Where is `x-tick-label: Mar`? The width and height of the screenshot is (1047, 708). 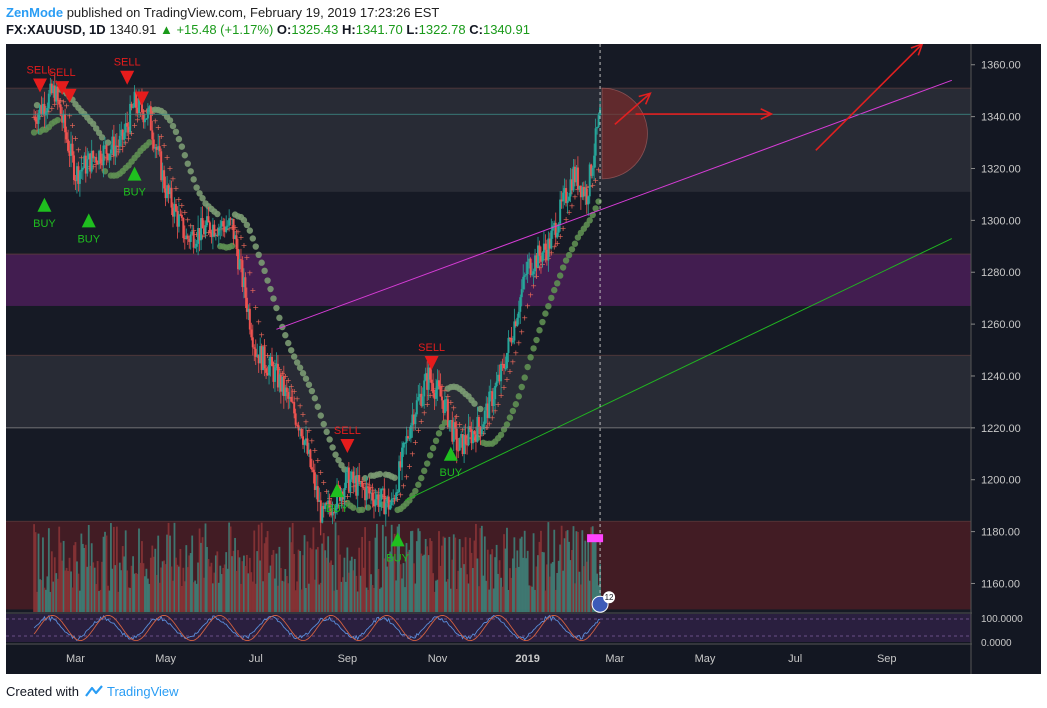 x-tick-label: Mar is located at coordinates (614, 659).